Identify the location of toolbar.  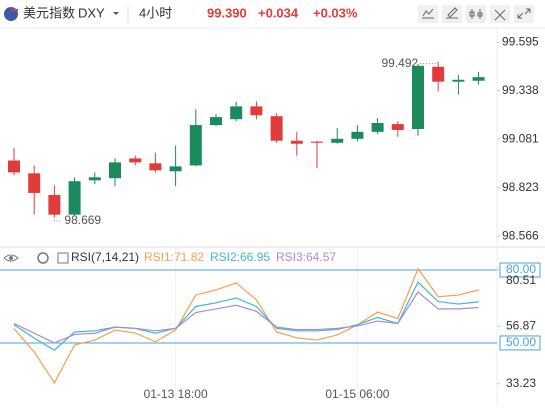
(476, 14).